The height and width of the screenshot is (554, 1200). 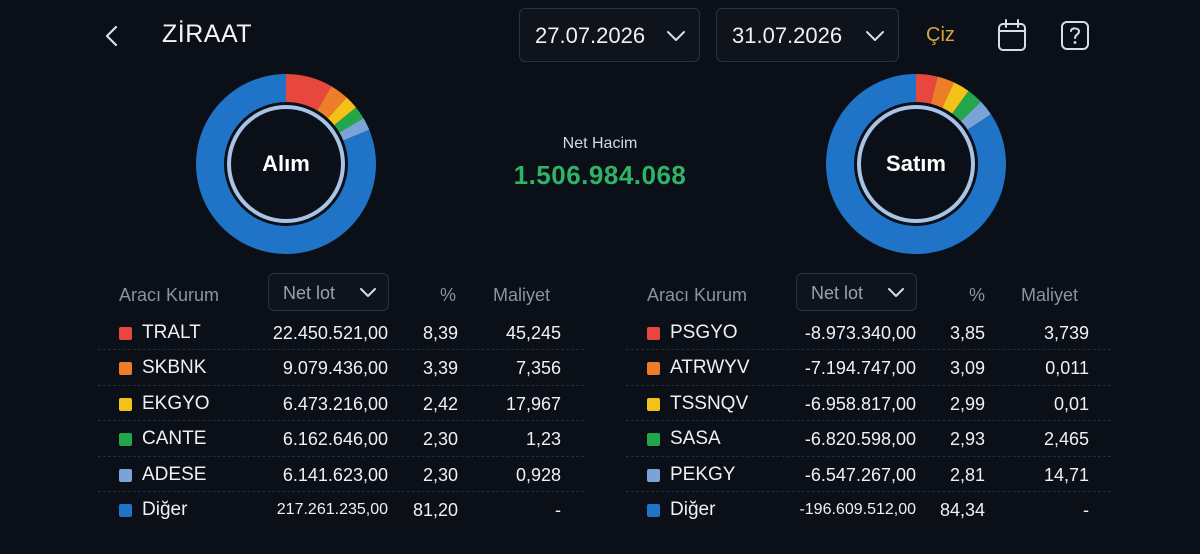 I want to click on page-title: ZİRAAT, so click(x=207, y=34).